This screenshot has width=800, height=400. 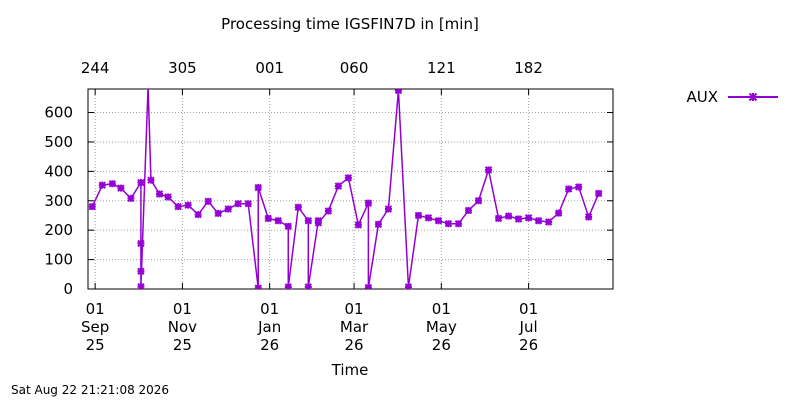 What do you see at coordinates (95, 327) in the screenshot?
I see `x-tick-label-month: Sep` at bounding box center [95, 327].